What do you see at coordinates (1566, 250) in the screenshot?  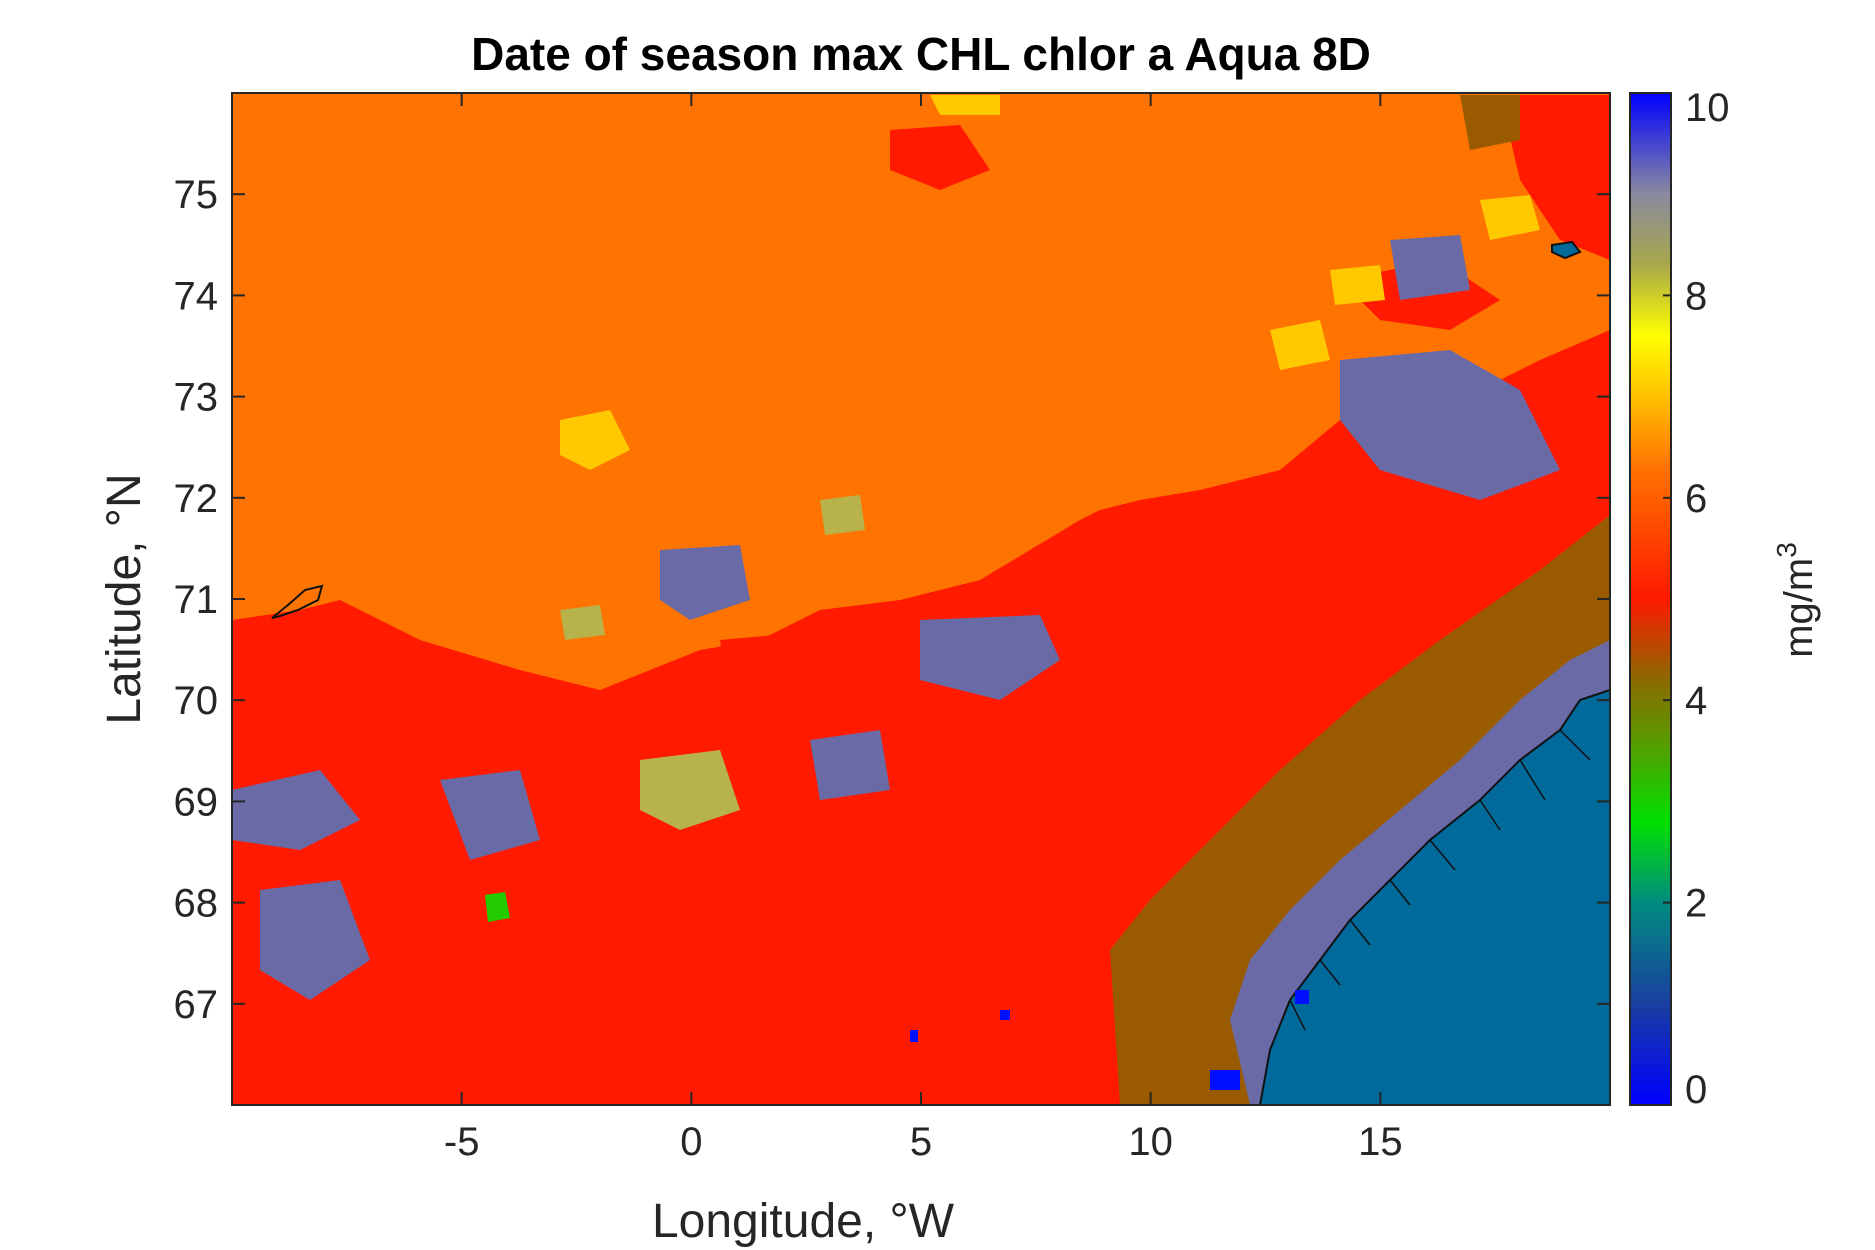 I see `island` at bounding box center [1566, 250].